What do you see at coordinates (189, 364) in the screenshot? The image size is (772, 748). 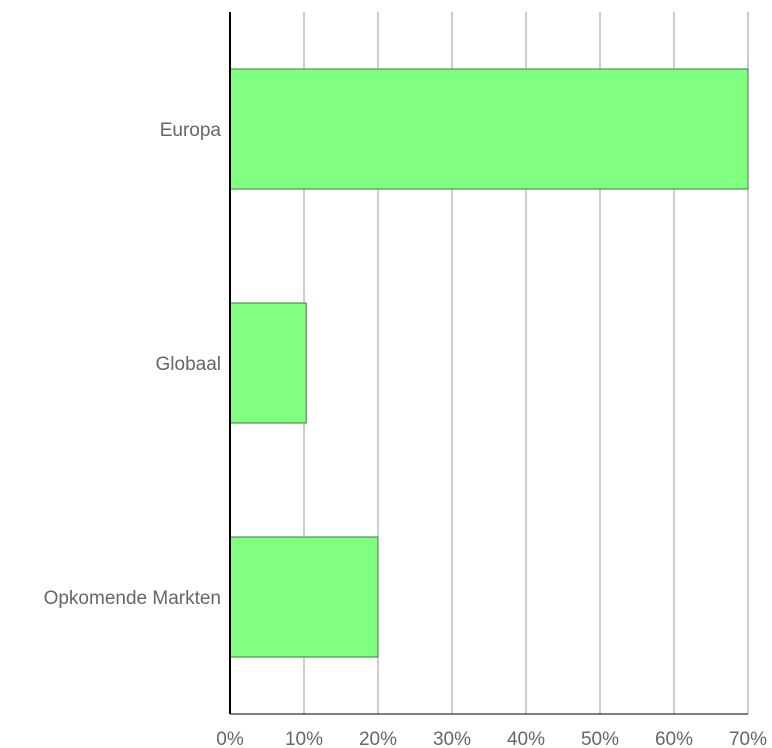 I see `category-label: Globaal` at bounding box center [189, 364].